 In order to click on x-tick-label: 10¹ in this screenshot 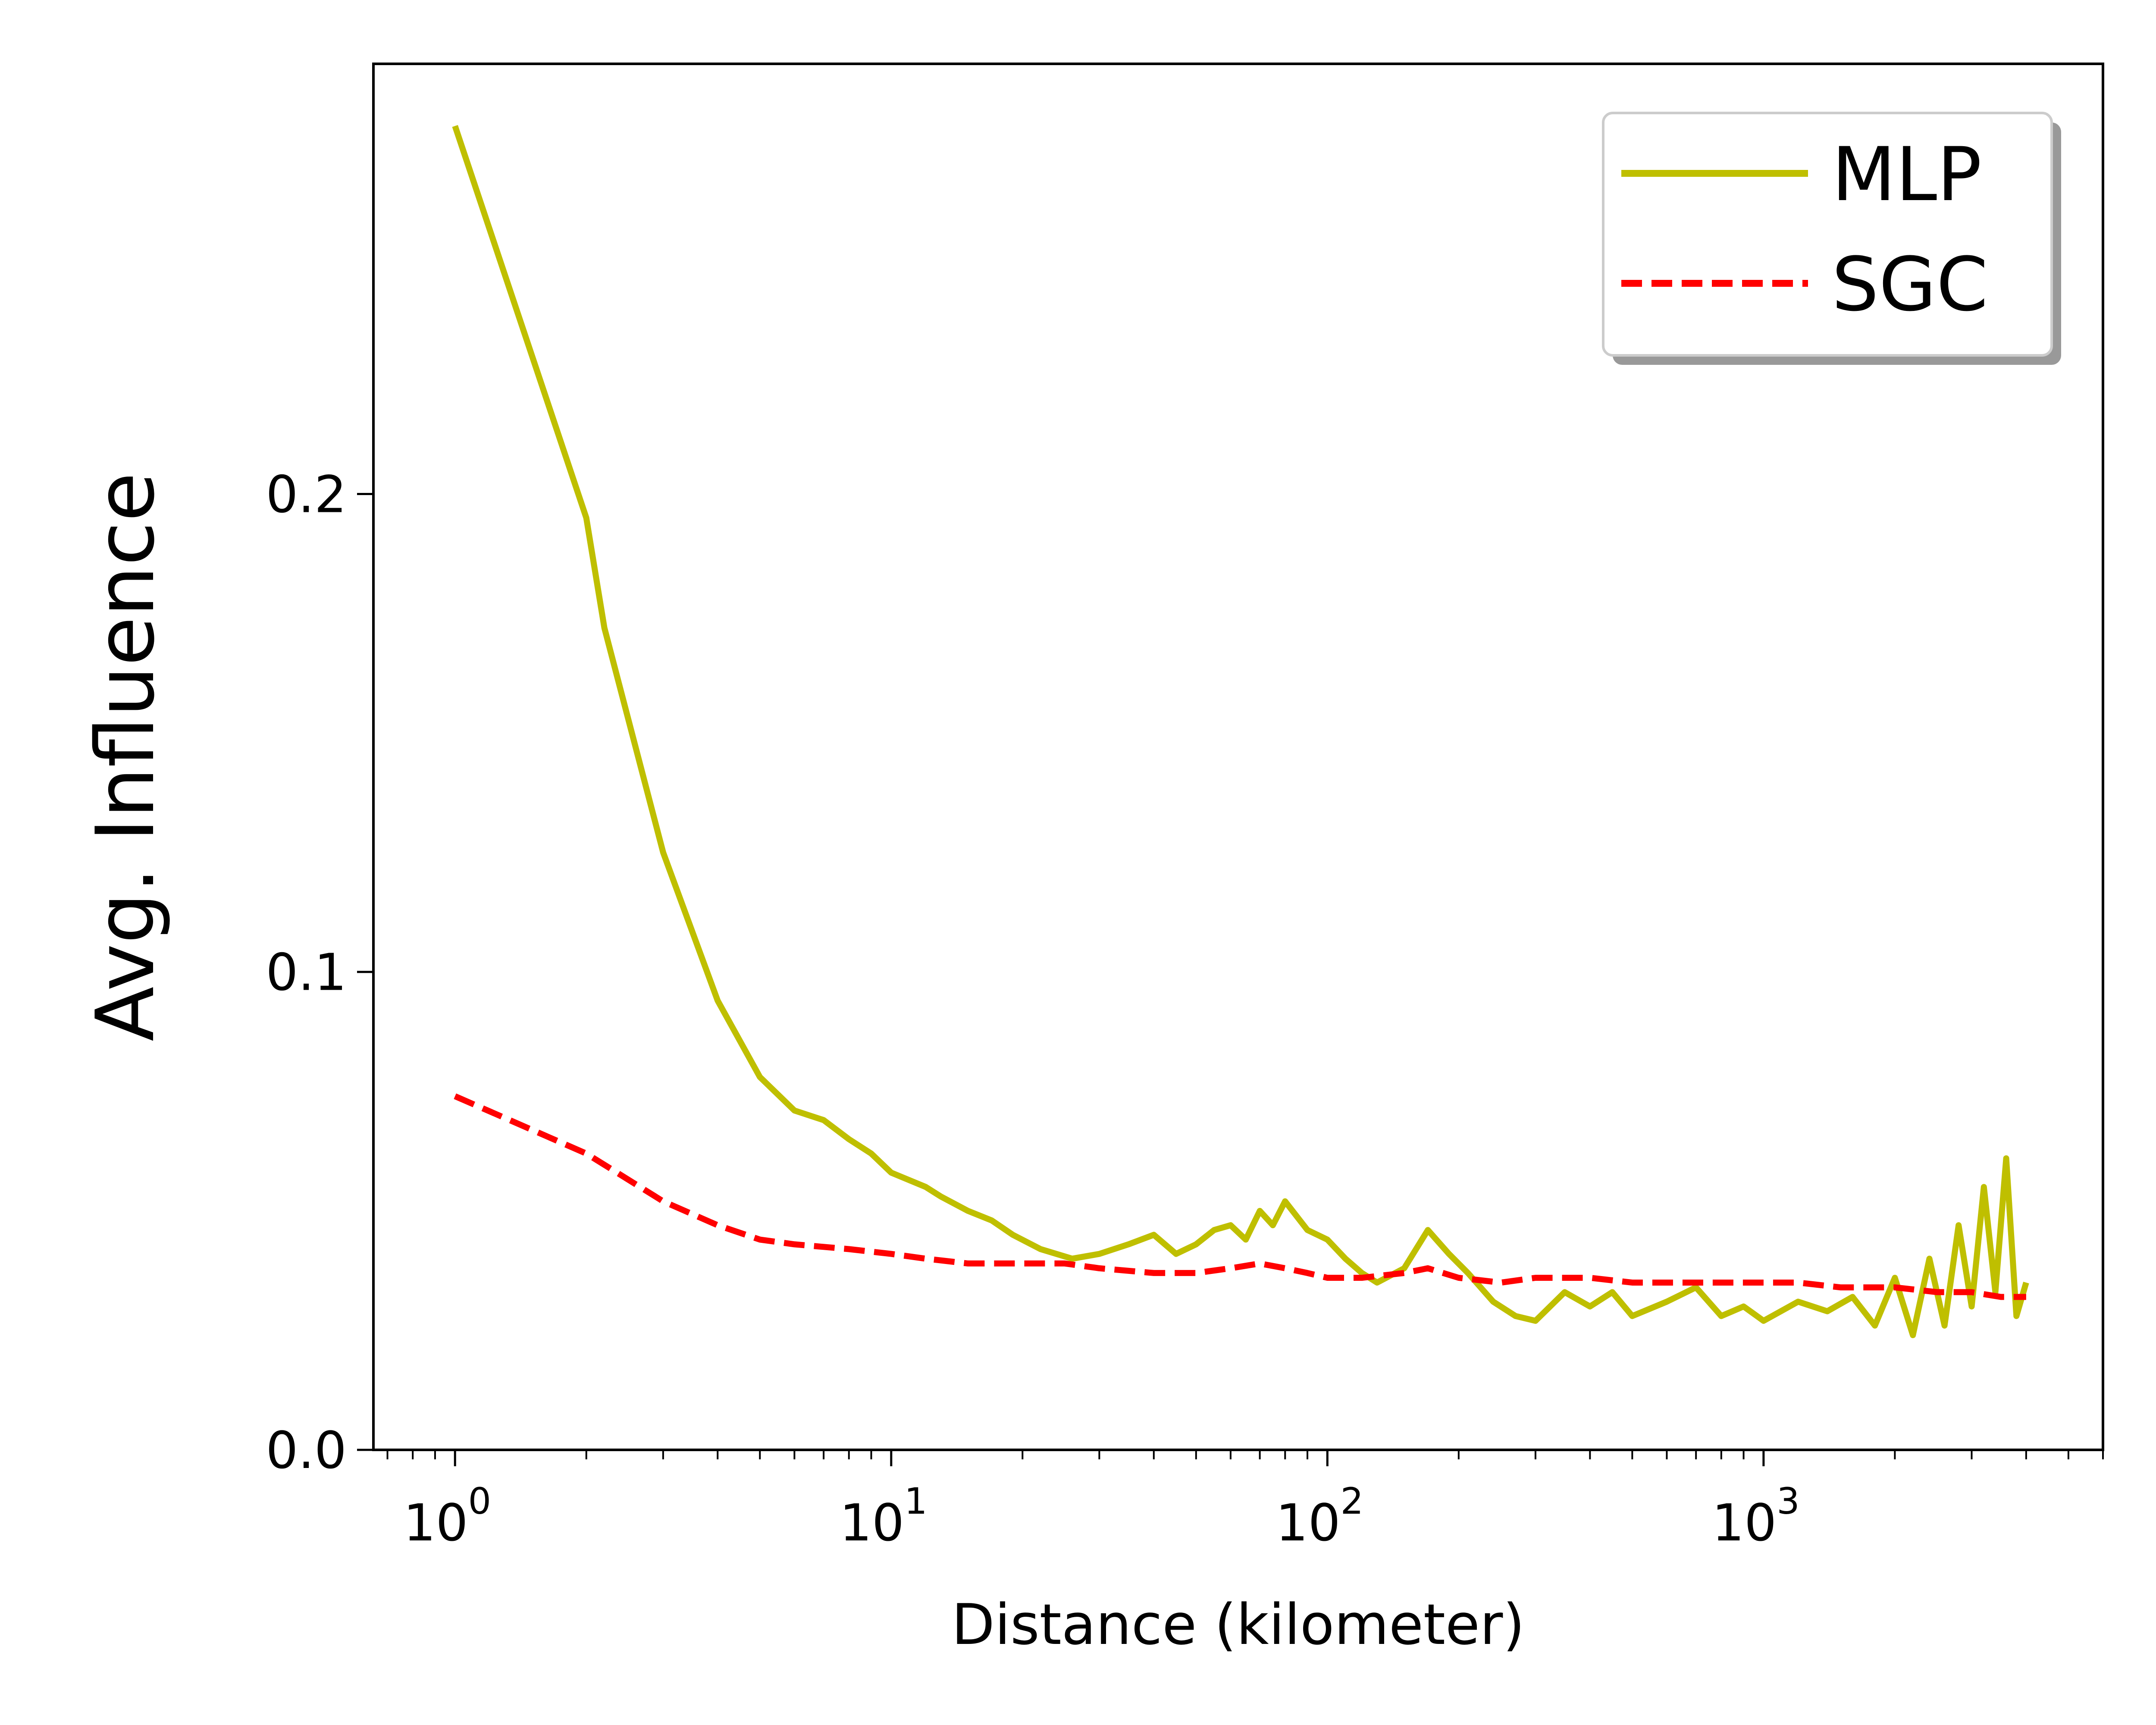, I will do `click(884, 1516)`.